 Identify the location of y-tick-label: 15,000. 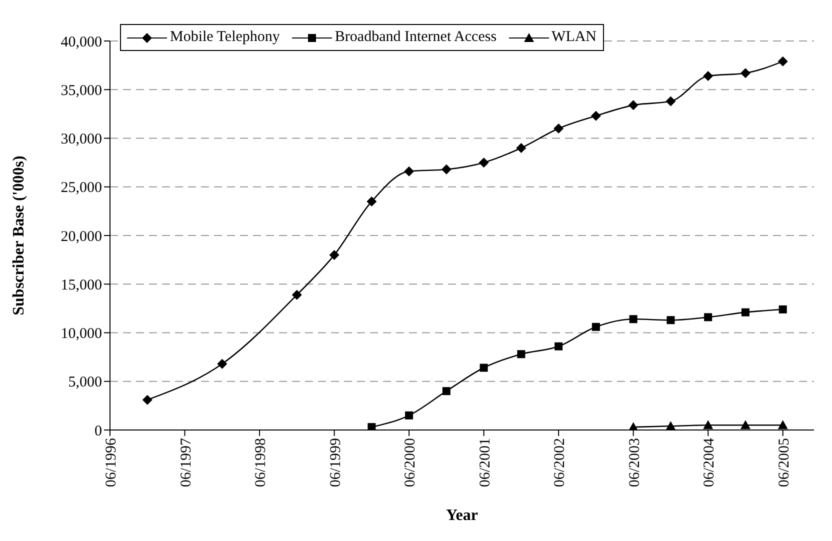
(81, 285).